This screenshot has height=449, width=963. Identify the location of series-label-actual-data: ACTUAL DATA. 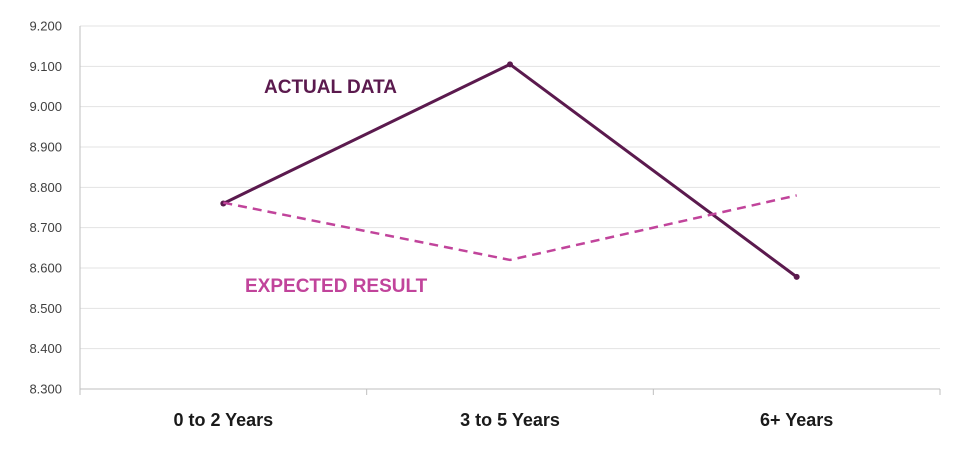
(330, 87).